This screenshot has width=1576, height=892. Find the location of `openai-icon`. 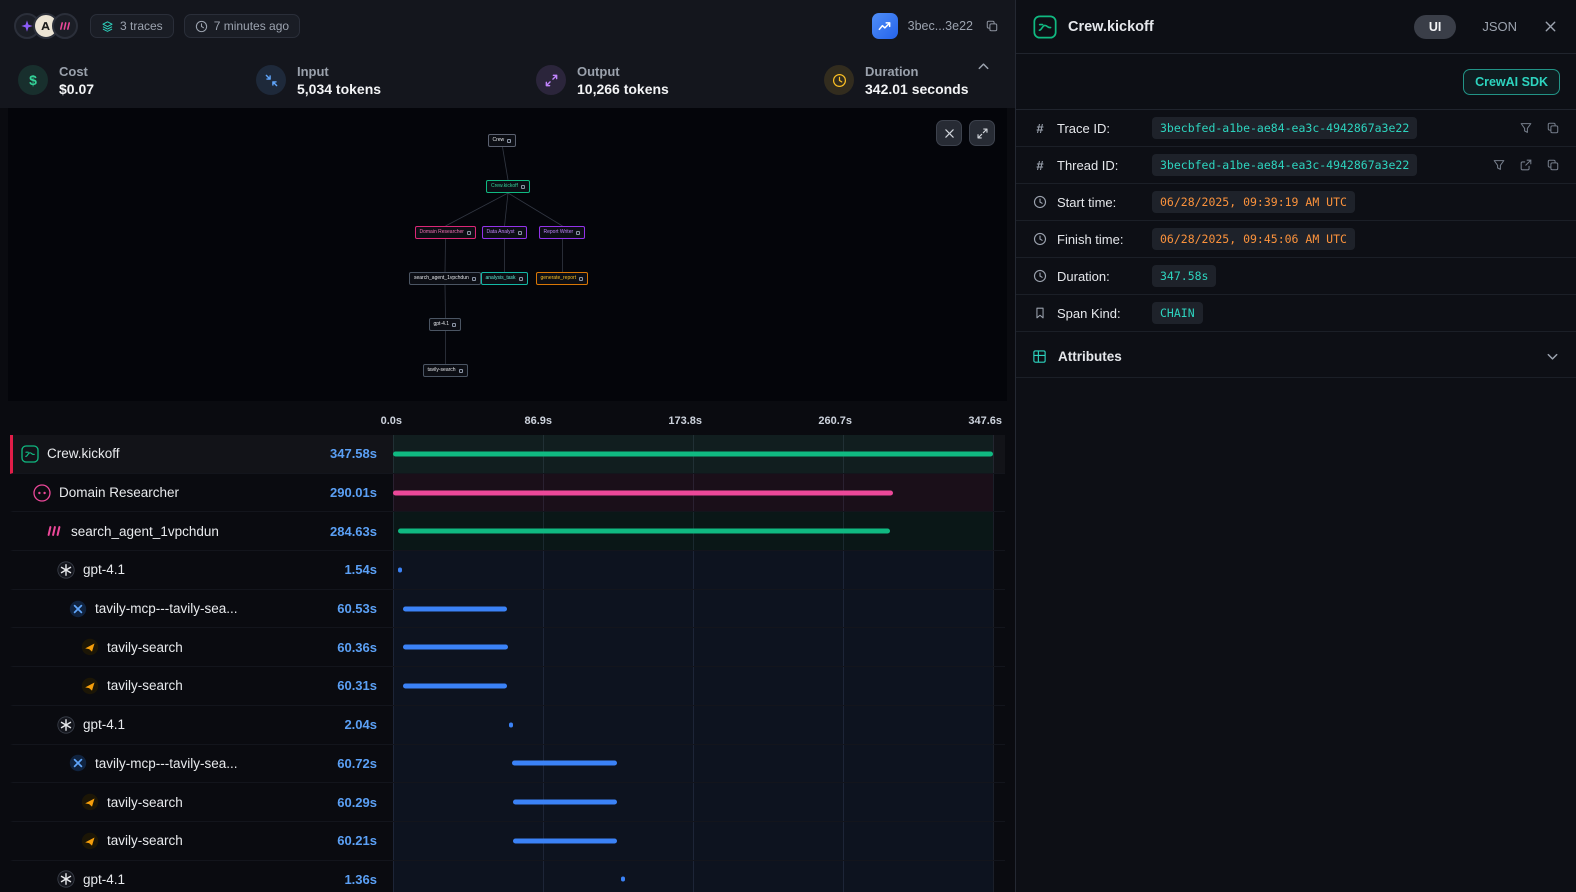

openai-icon is located at coordinates (66, 879).